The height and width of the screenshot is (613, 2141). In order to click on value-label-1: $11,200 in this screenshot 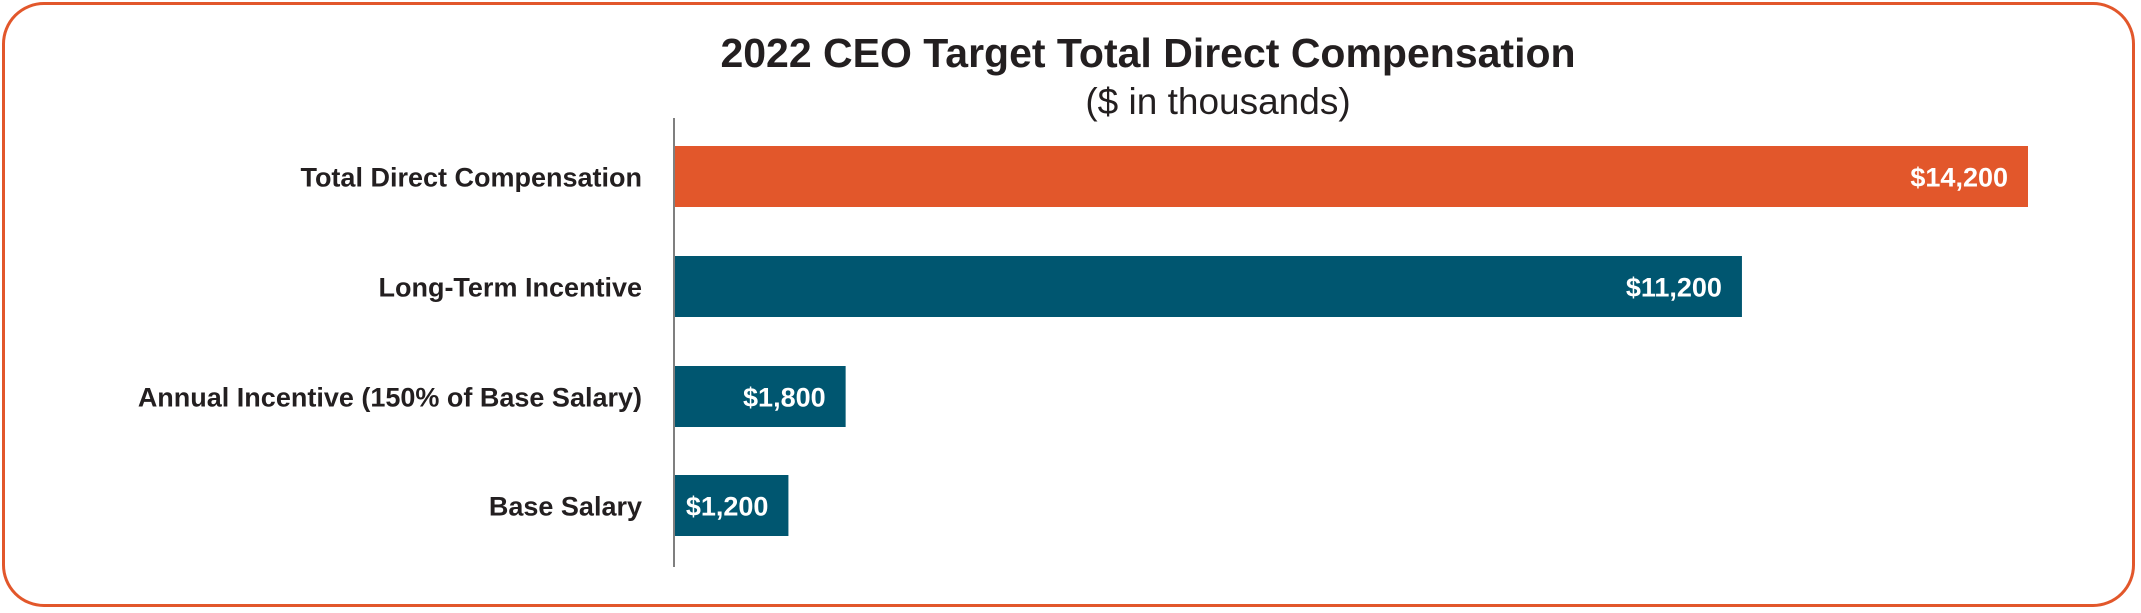, I will do `click(1674, 288)`.